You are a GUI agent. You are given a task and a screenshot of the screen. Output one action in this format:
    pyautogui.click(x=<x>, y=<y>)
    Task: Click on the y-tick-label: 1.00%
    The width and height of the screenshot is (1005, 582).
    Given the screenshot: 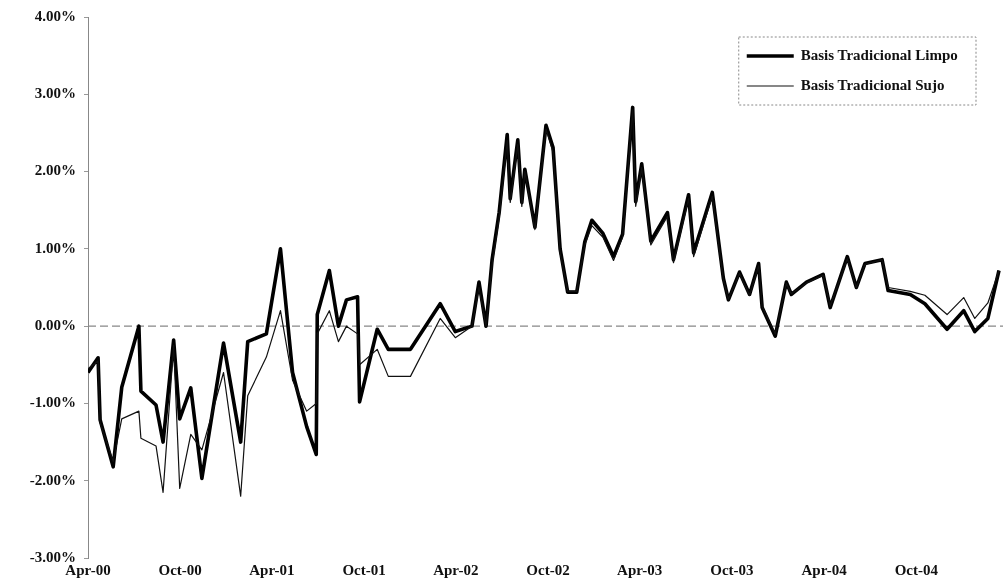 What is the action you would take?
    pyautogui.click(x=55, y=247)
    